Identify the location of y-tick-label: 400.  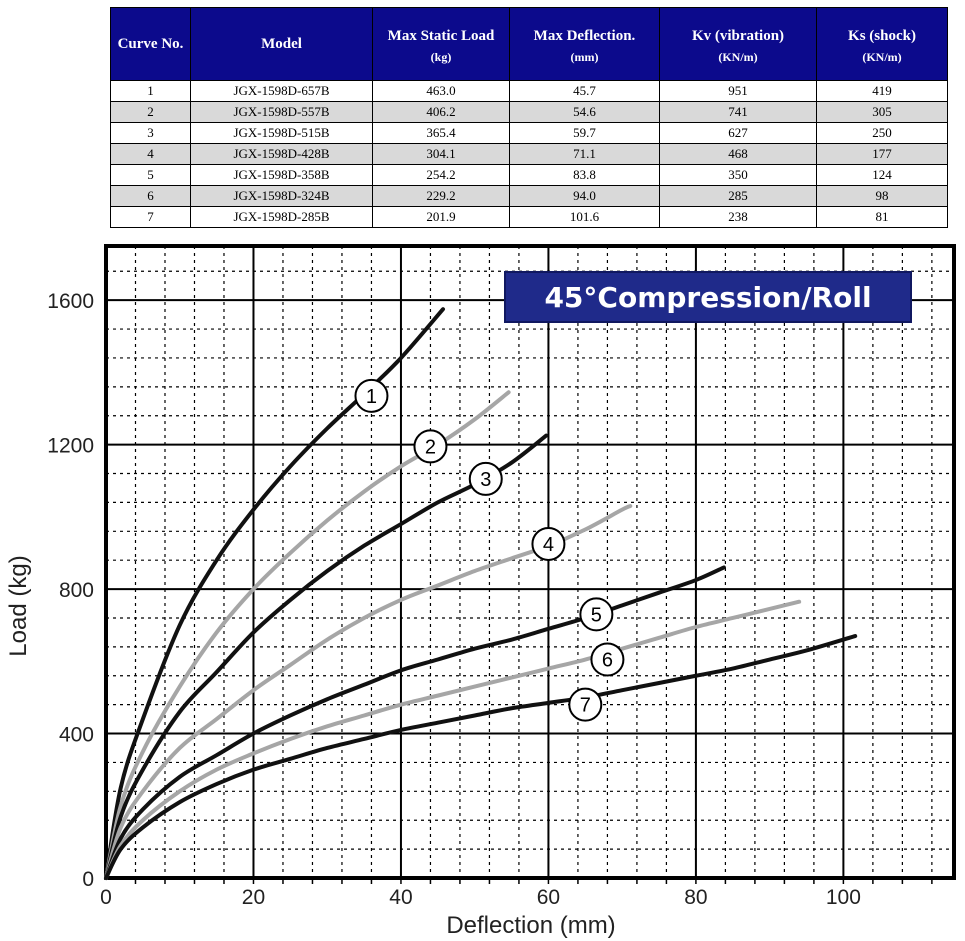
(76, 735).